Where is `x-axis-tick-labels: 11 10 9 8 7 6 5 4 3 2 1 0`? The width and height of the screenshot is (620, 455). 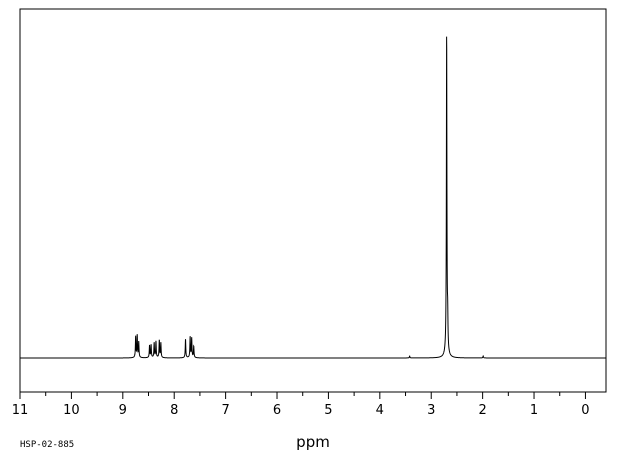
x-axis-tick-labels: 11 10 9 8 7 6 5 4 3 2 1 0 is located at coordinates (301, 410).